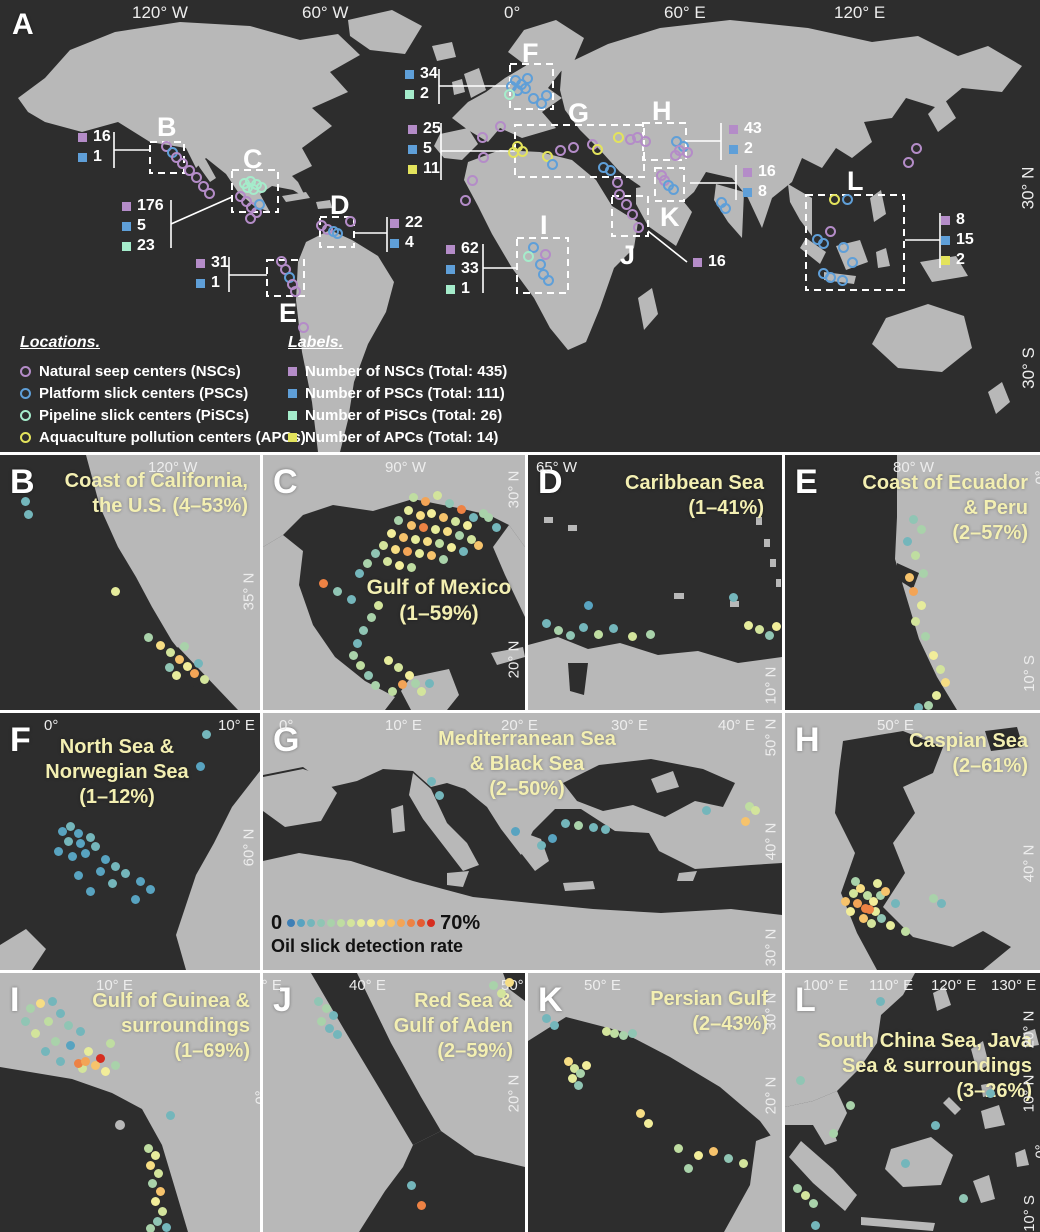 The image size is (1040, 1232). I want to click on count-square-pisc, so click(409, 94).